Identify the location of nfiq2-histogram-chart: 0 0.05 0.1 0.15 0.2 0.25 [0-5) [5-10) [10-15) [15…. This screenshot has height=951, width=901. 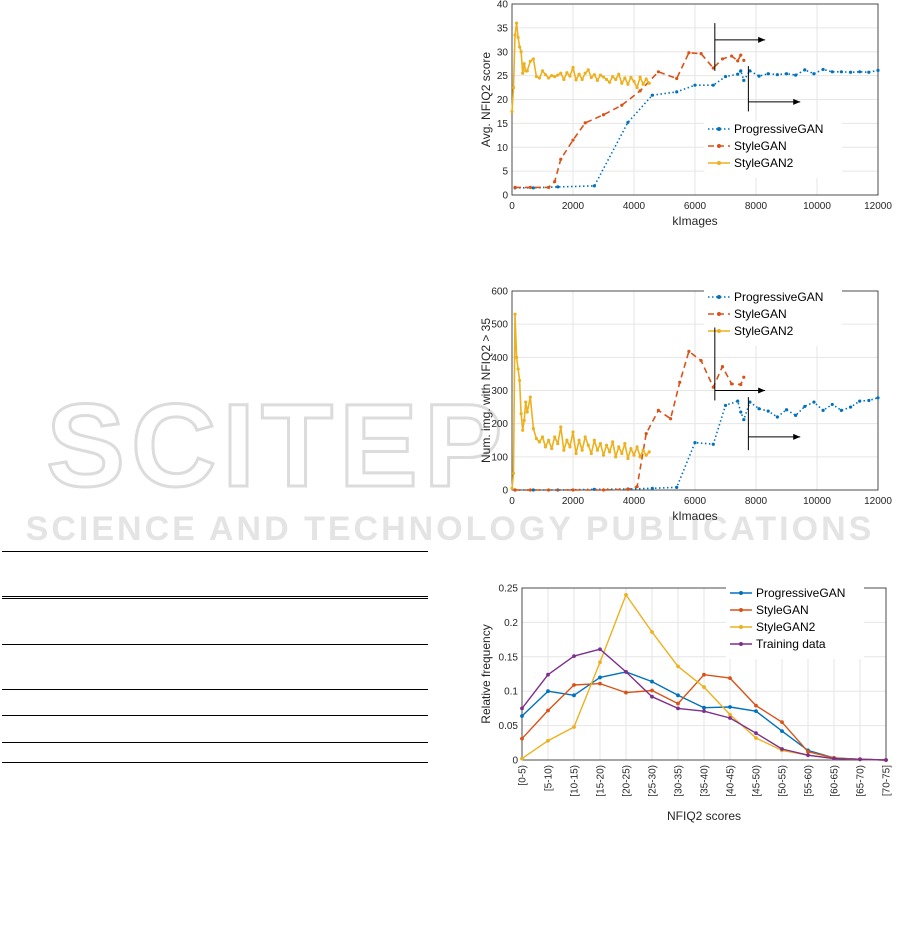
(686, 704).